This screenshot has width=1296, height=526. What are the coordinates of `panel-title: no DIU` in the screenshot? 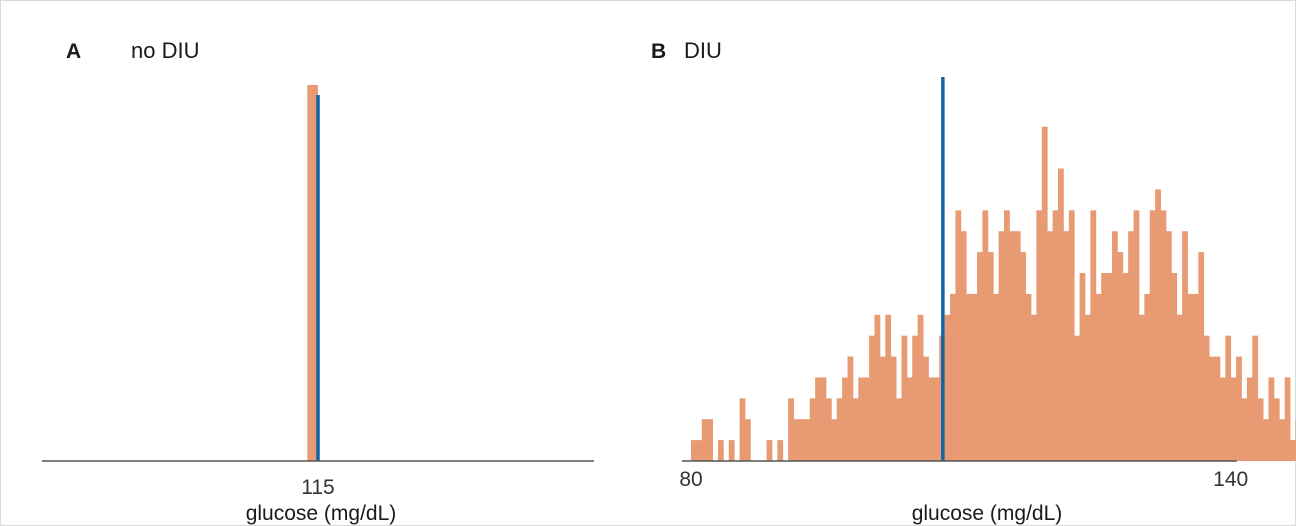 It's located at (165, 50).